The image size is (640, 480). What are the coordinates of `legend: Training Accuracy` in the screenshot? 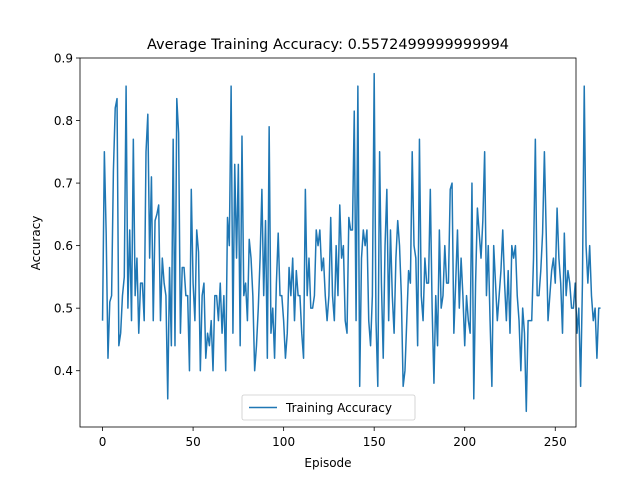 It's located at (328, 407).